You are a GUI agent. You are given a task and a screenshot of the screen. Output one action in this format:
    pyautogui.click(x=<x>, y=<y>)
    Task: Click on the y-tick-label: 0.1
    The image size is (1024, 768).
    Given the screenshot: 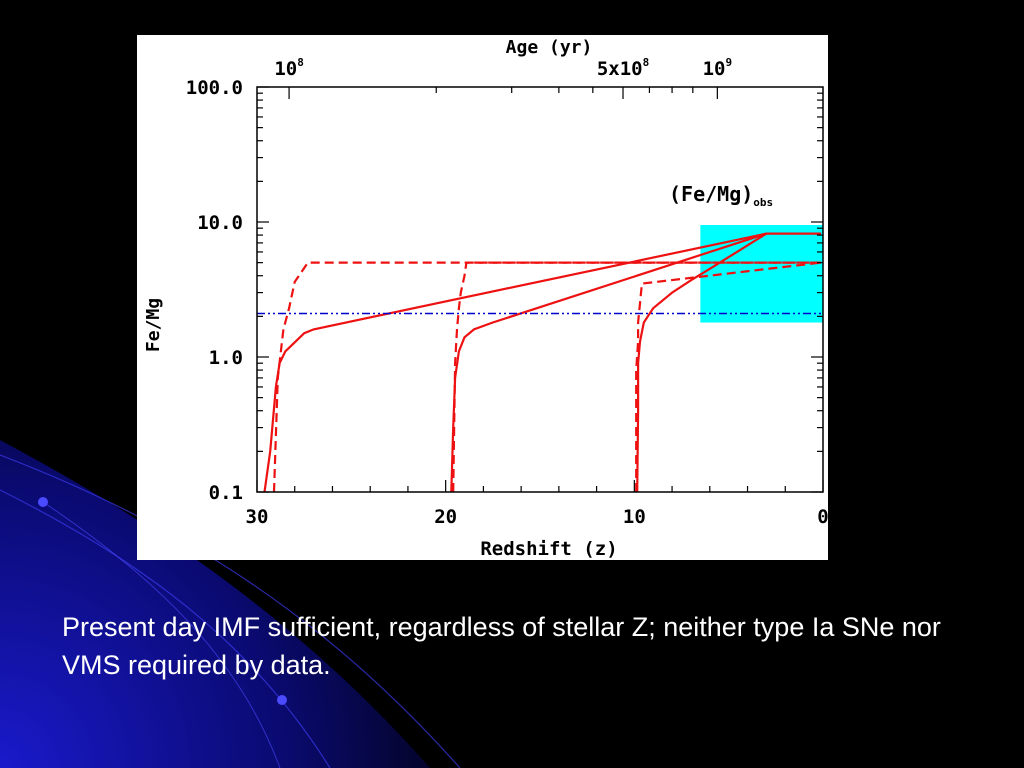 What is the action you would take?
    pyautogui.click(x=226, y=493)
    